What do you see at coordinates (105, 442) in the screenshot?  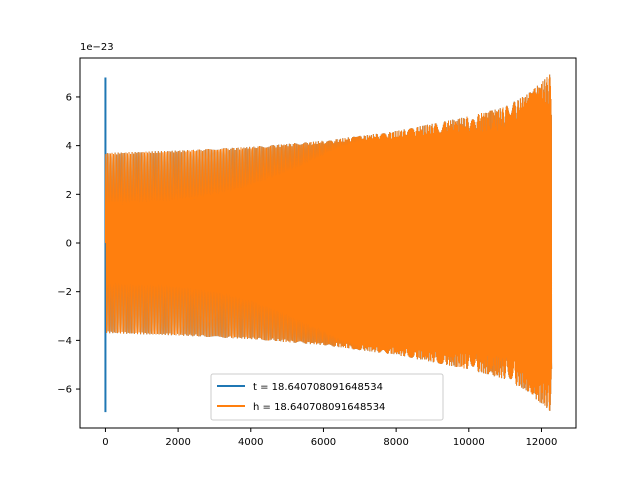 I see `x-tick-label: 0` at bounding box center [105, 442].